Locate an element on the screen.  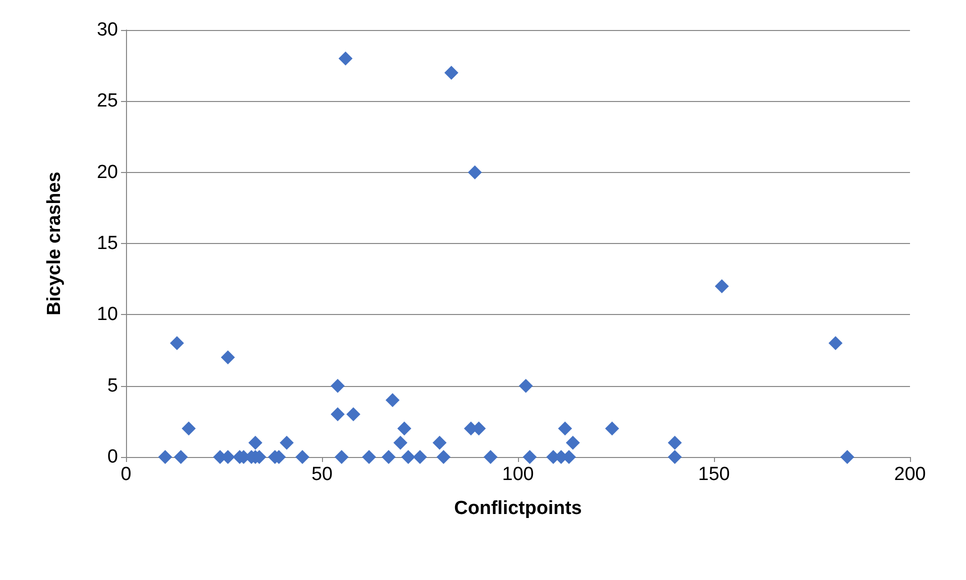
x-tick-label: 0 is located at coordinates (126, 474).